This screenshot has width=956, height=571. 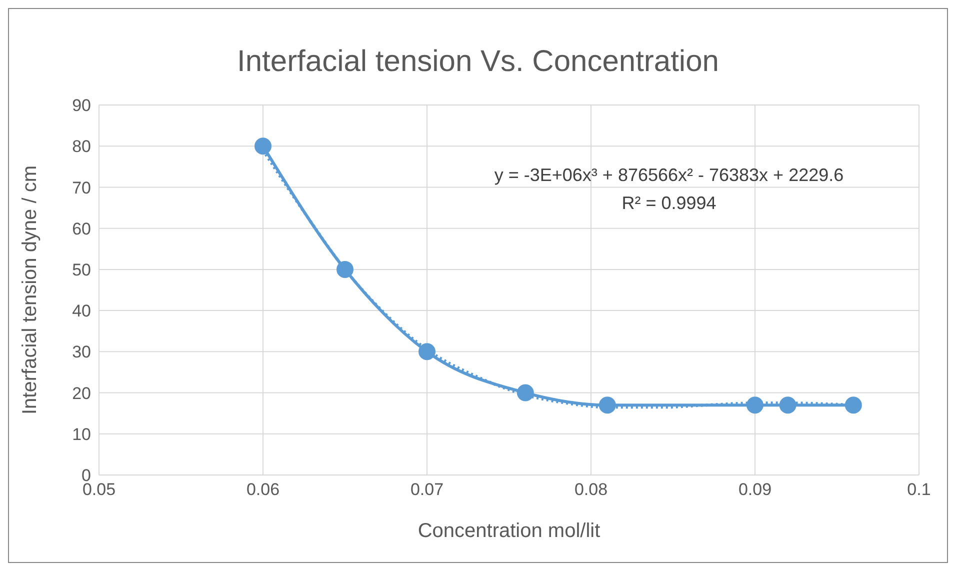 I want to click on annotation: y = -3E+06x³ + 876566x² - 76383x + 2229.6, so click(x=669, y=175).